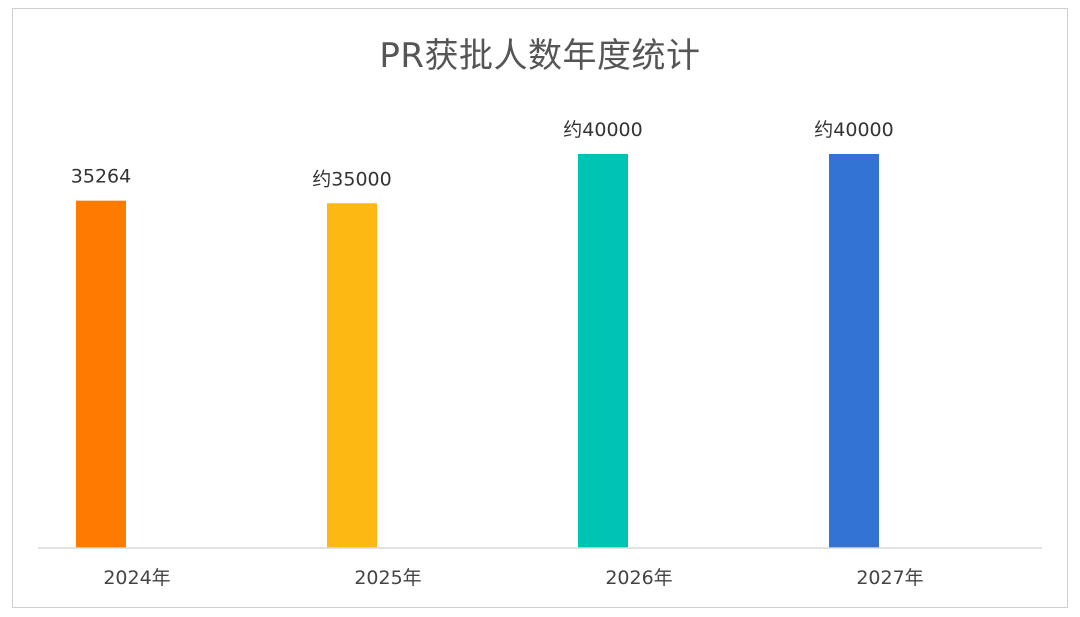  What do you see at coordinates (889, 578) in the screenshot?
I see `x-tick-label-4: 2027年` at bounding box center [889, 578].